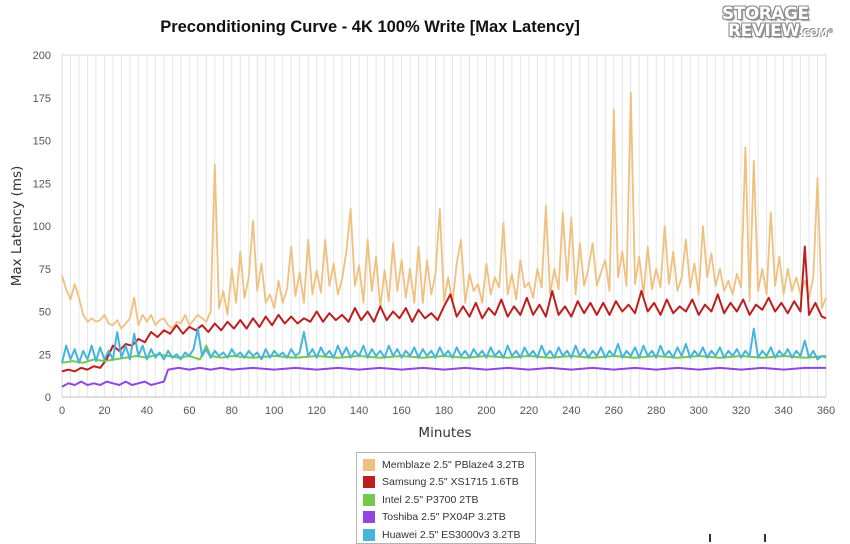  What do you see at coordinates (359, 411) in the screenshot?
I see `x-tick-label: 140` at bounding box center [359, 411].